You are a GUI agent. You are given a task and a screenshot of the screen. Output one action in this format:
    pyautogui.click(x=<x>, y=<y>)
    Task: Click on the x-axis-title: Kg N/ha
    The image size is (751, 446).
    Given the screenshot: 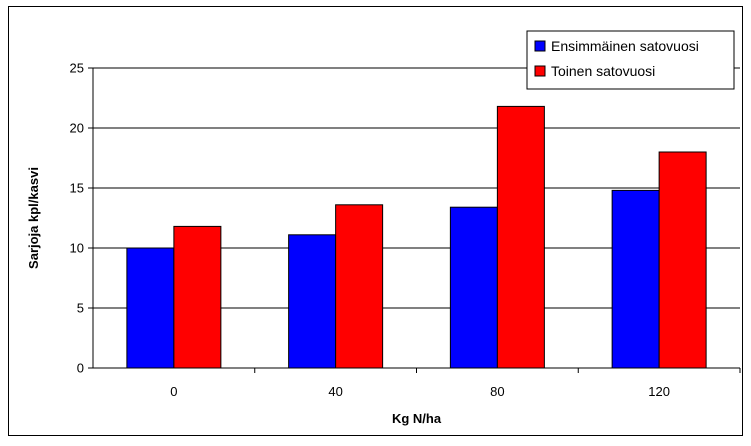 What is the action you would take?
    pyautogui.click(x=417, y=418)
    